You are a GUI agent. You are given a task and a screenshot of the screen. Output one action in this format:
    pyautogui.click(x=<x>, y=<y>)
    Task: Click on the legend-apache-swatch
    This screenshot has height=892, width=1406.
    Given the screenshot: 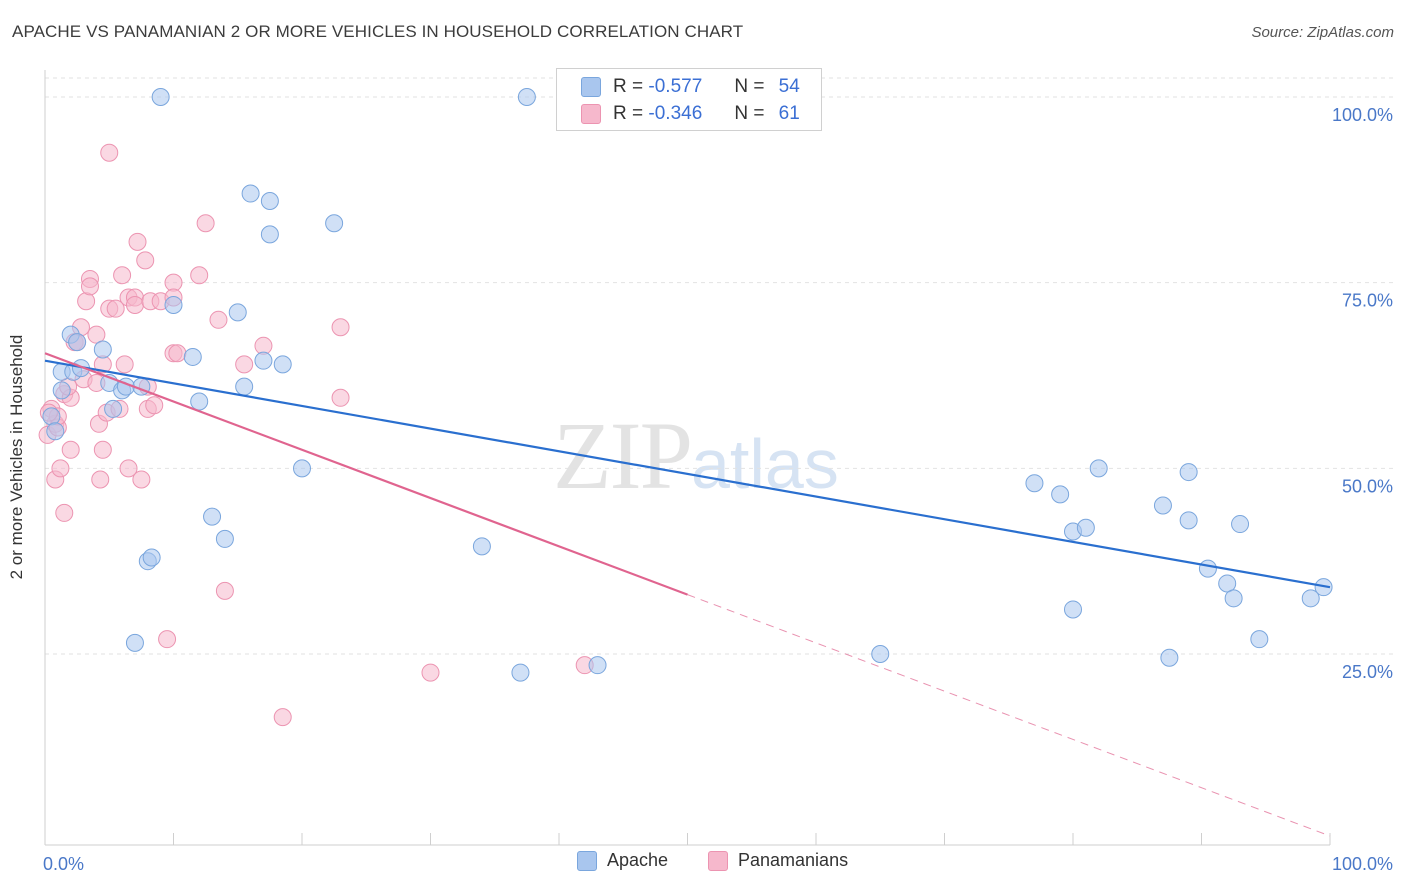 What is the action you would take?
    pyautogui.click(x=587, y=860)
    